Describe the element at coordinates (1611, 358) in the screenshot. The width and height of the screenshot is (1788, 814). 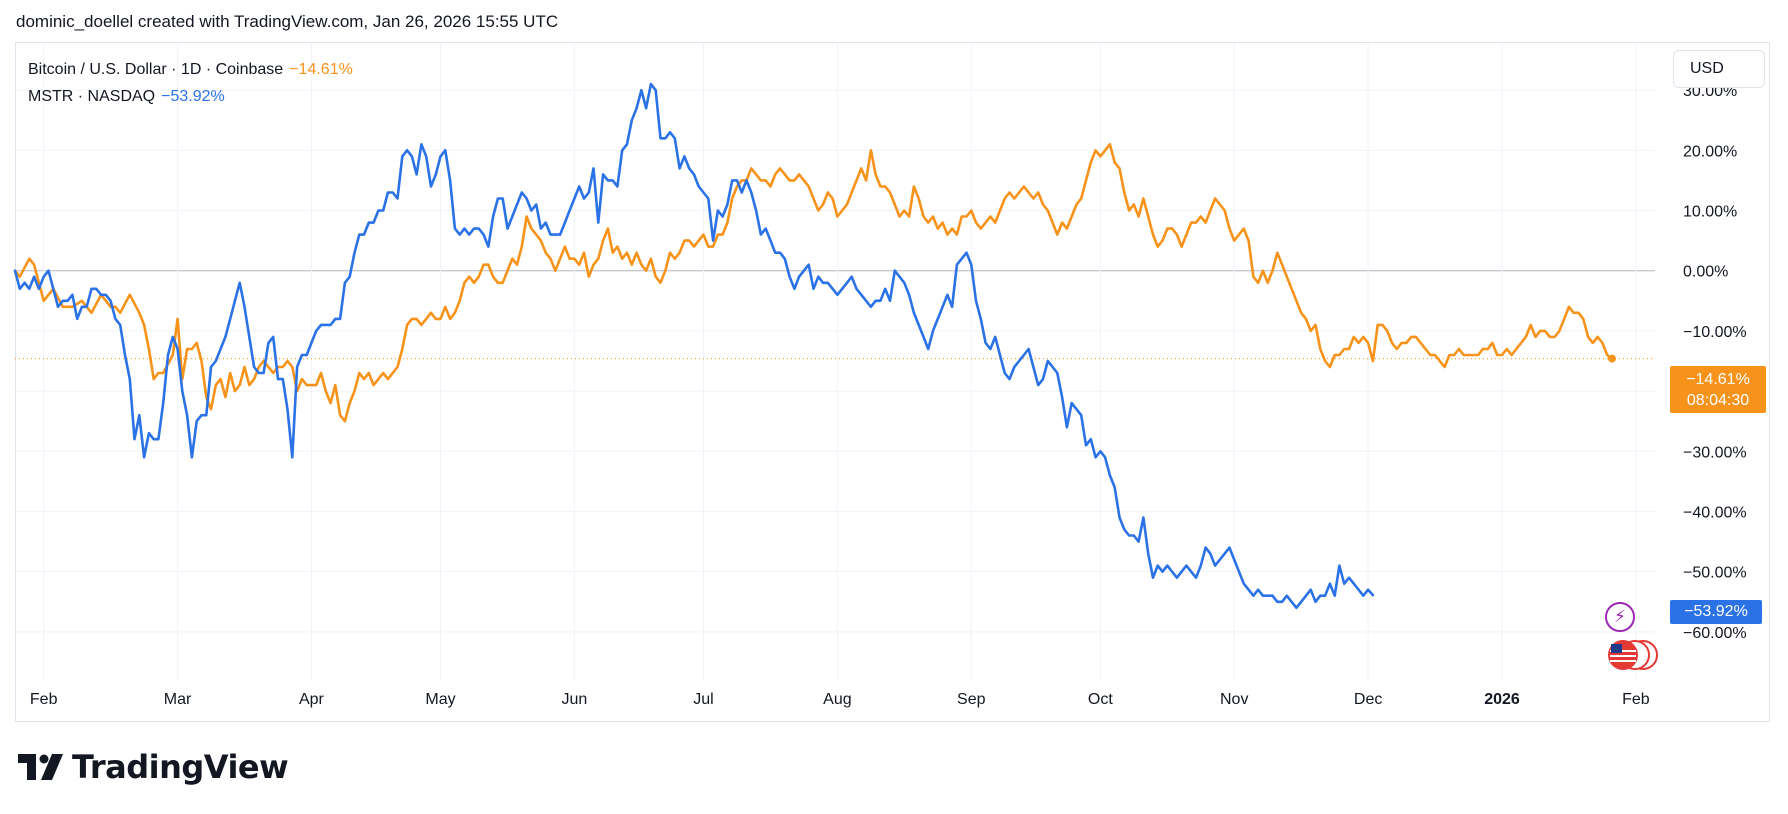
I see `btc-last-point-dot` at that location.